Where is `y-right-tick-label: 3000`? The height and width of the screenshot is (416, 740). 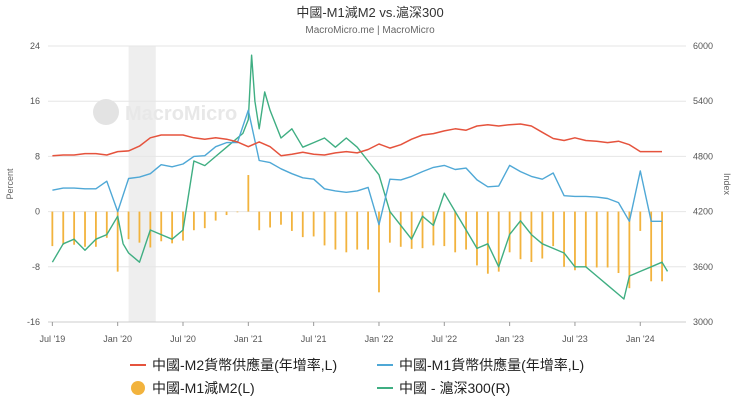 y-right-tick-label: 3000 is located at coordinates (703, 322).